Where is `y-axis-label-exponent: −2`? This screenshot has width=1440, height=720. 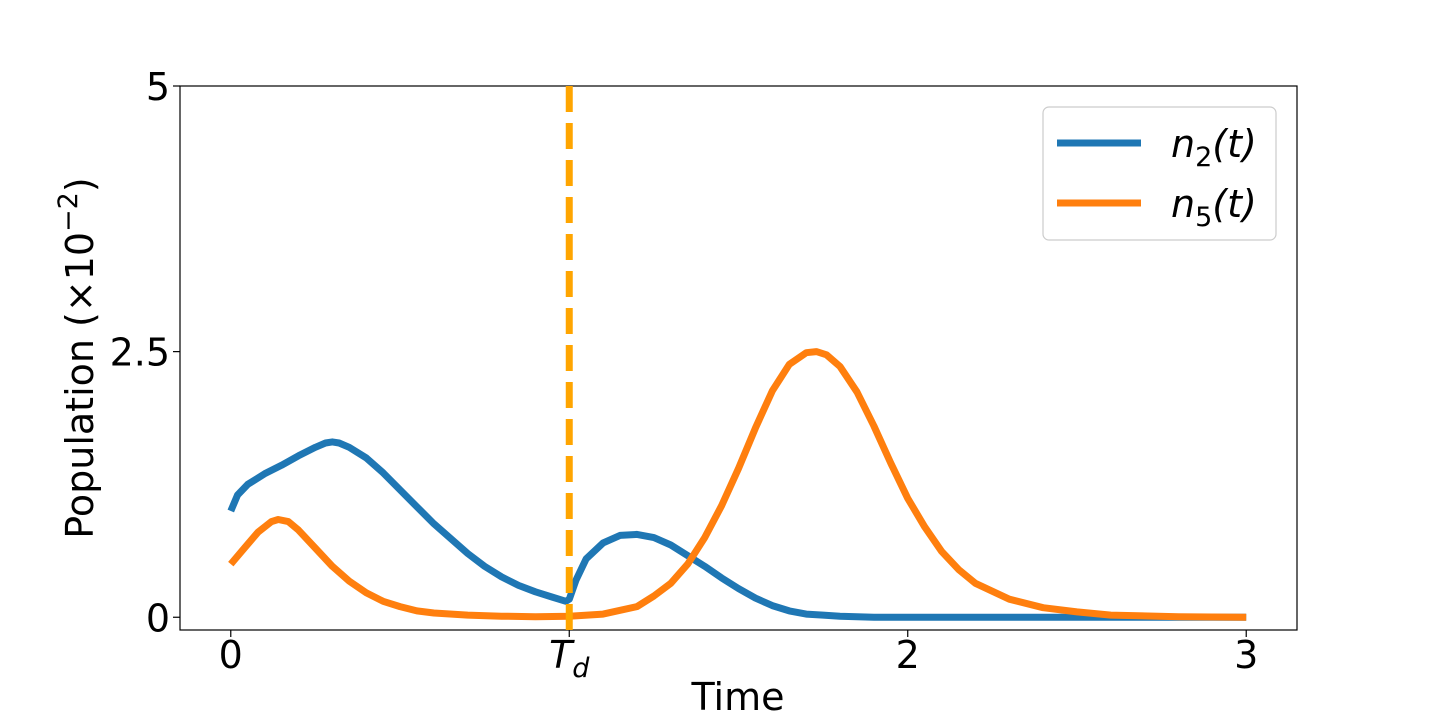
y-axis-label-exponent: −2 is located at coordinates (68, 212).